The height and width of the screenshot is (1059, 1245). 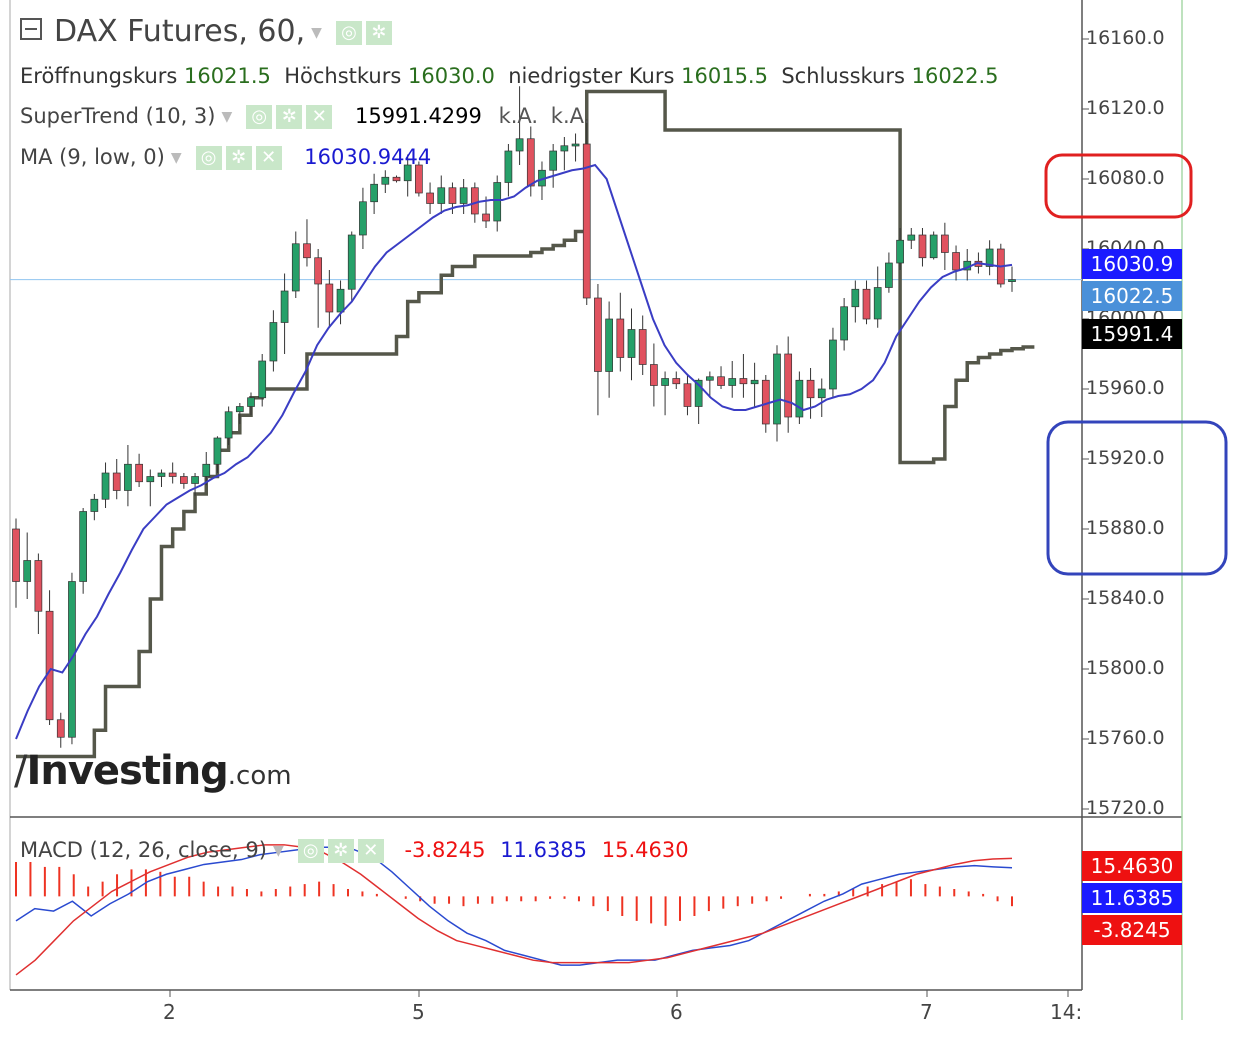 What do you see at coordinates (544, 850) in the screenshot?
I see `macd-value: 11.6385` at bounding box center [544, 850].